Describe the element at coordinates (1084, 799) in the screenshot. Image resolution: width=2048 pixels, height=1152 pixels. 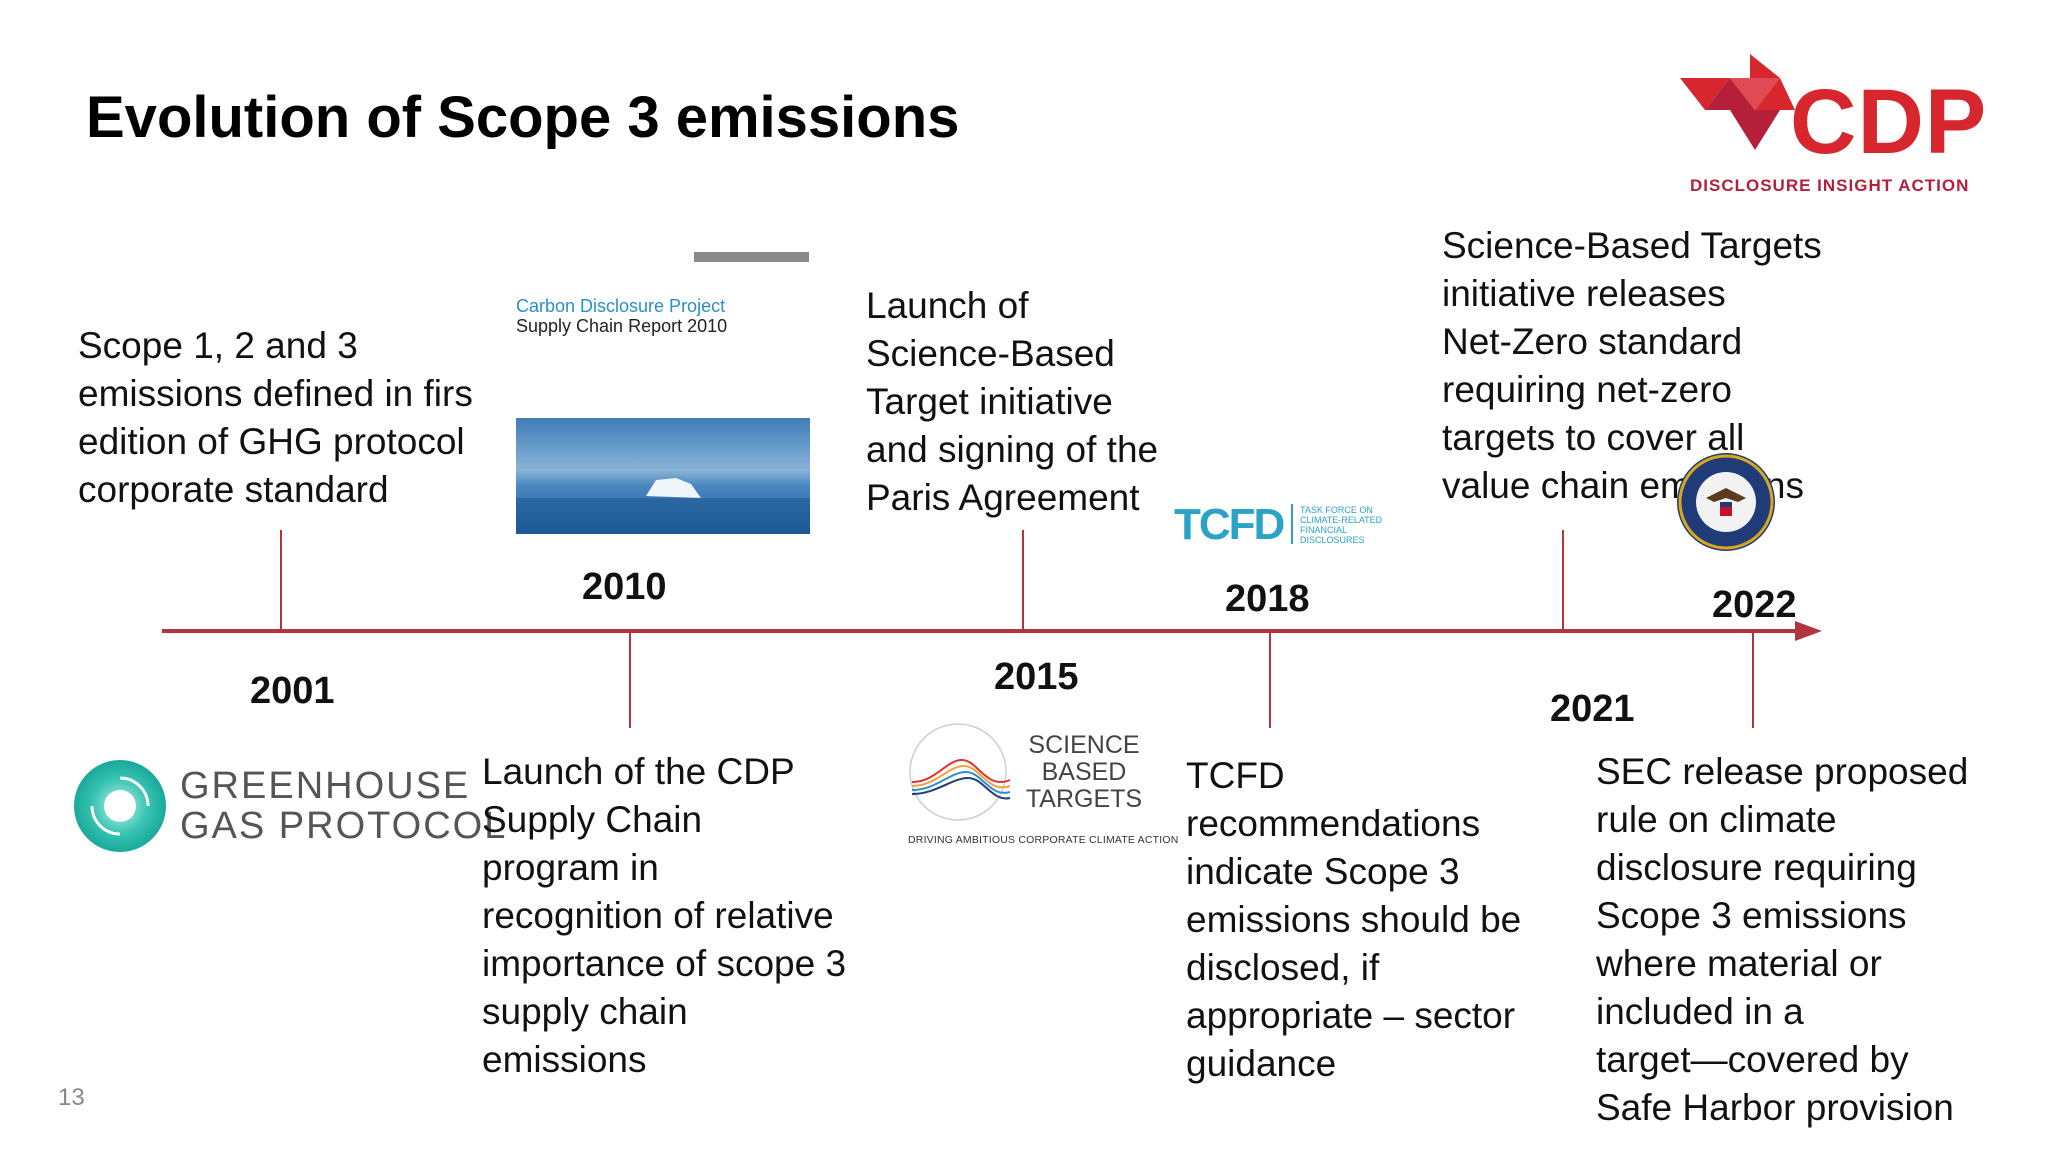
I see `sbt-line3: TARGETS` at that location.